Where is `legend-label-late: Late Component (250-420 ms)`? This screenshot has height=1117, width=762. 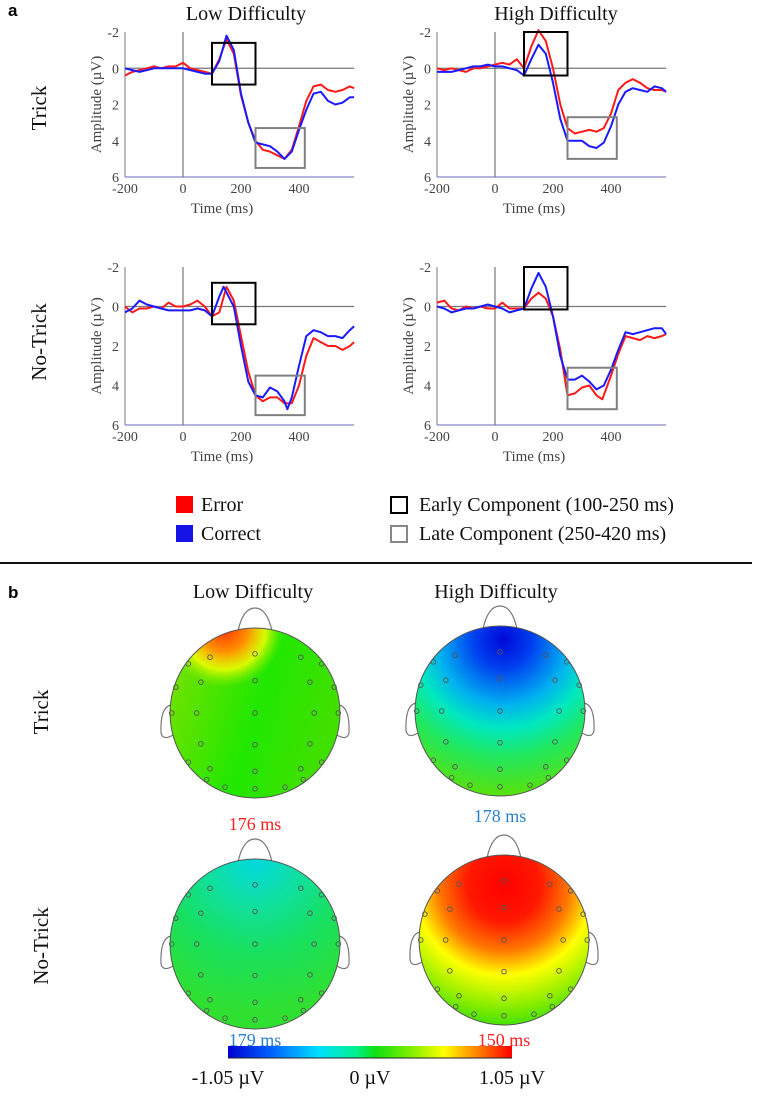
legend-label-late: Late Component (250-420 ms) is located at coordinates (542, 534).